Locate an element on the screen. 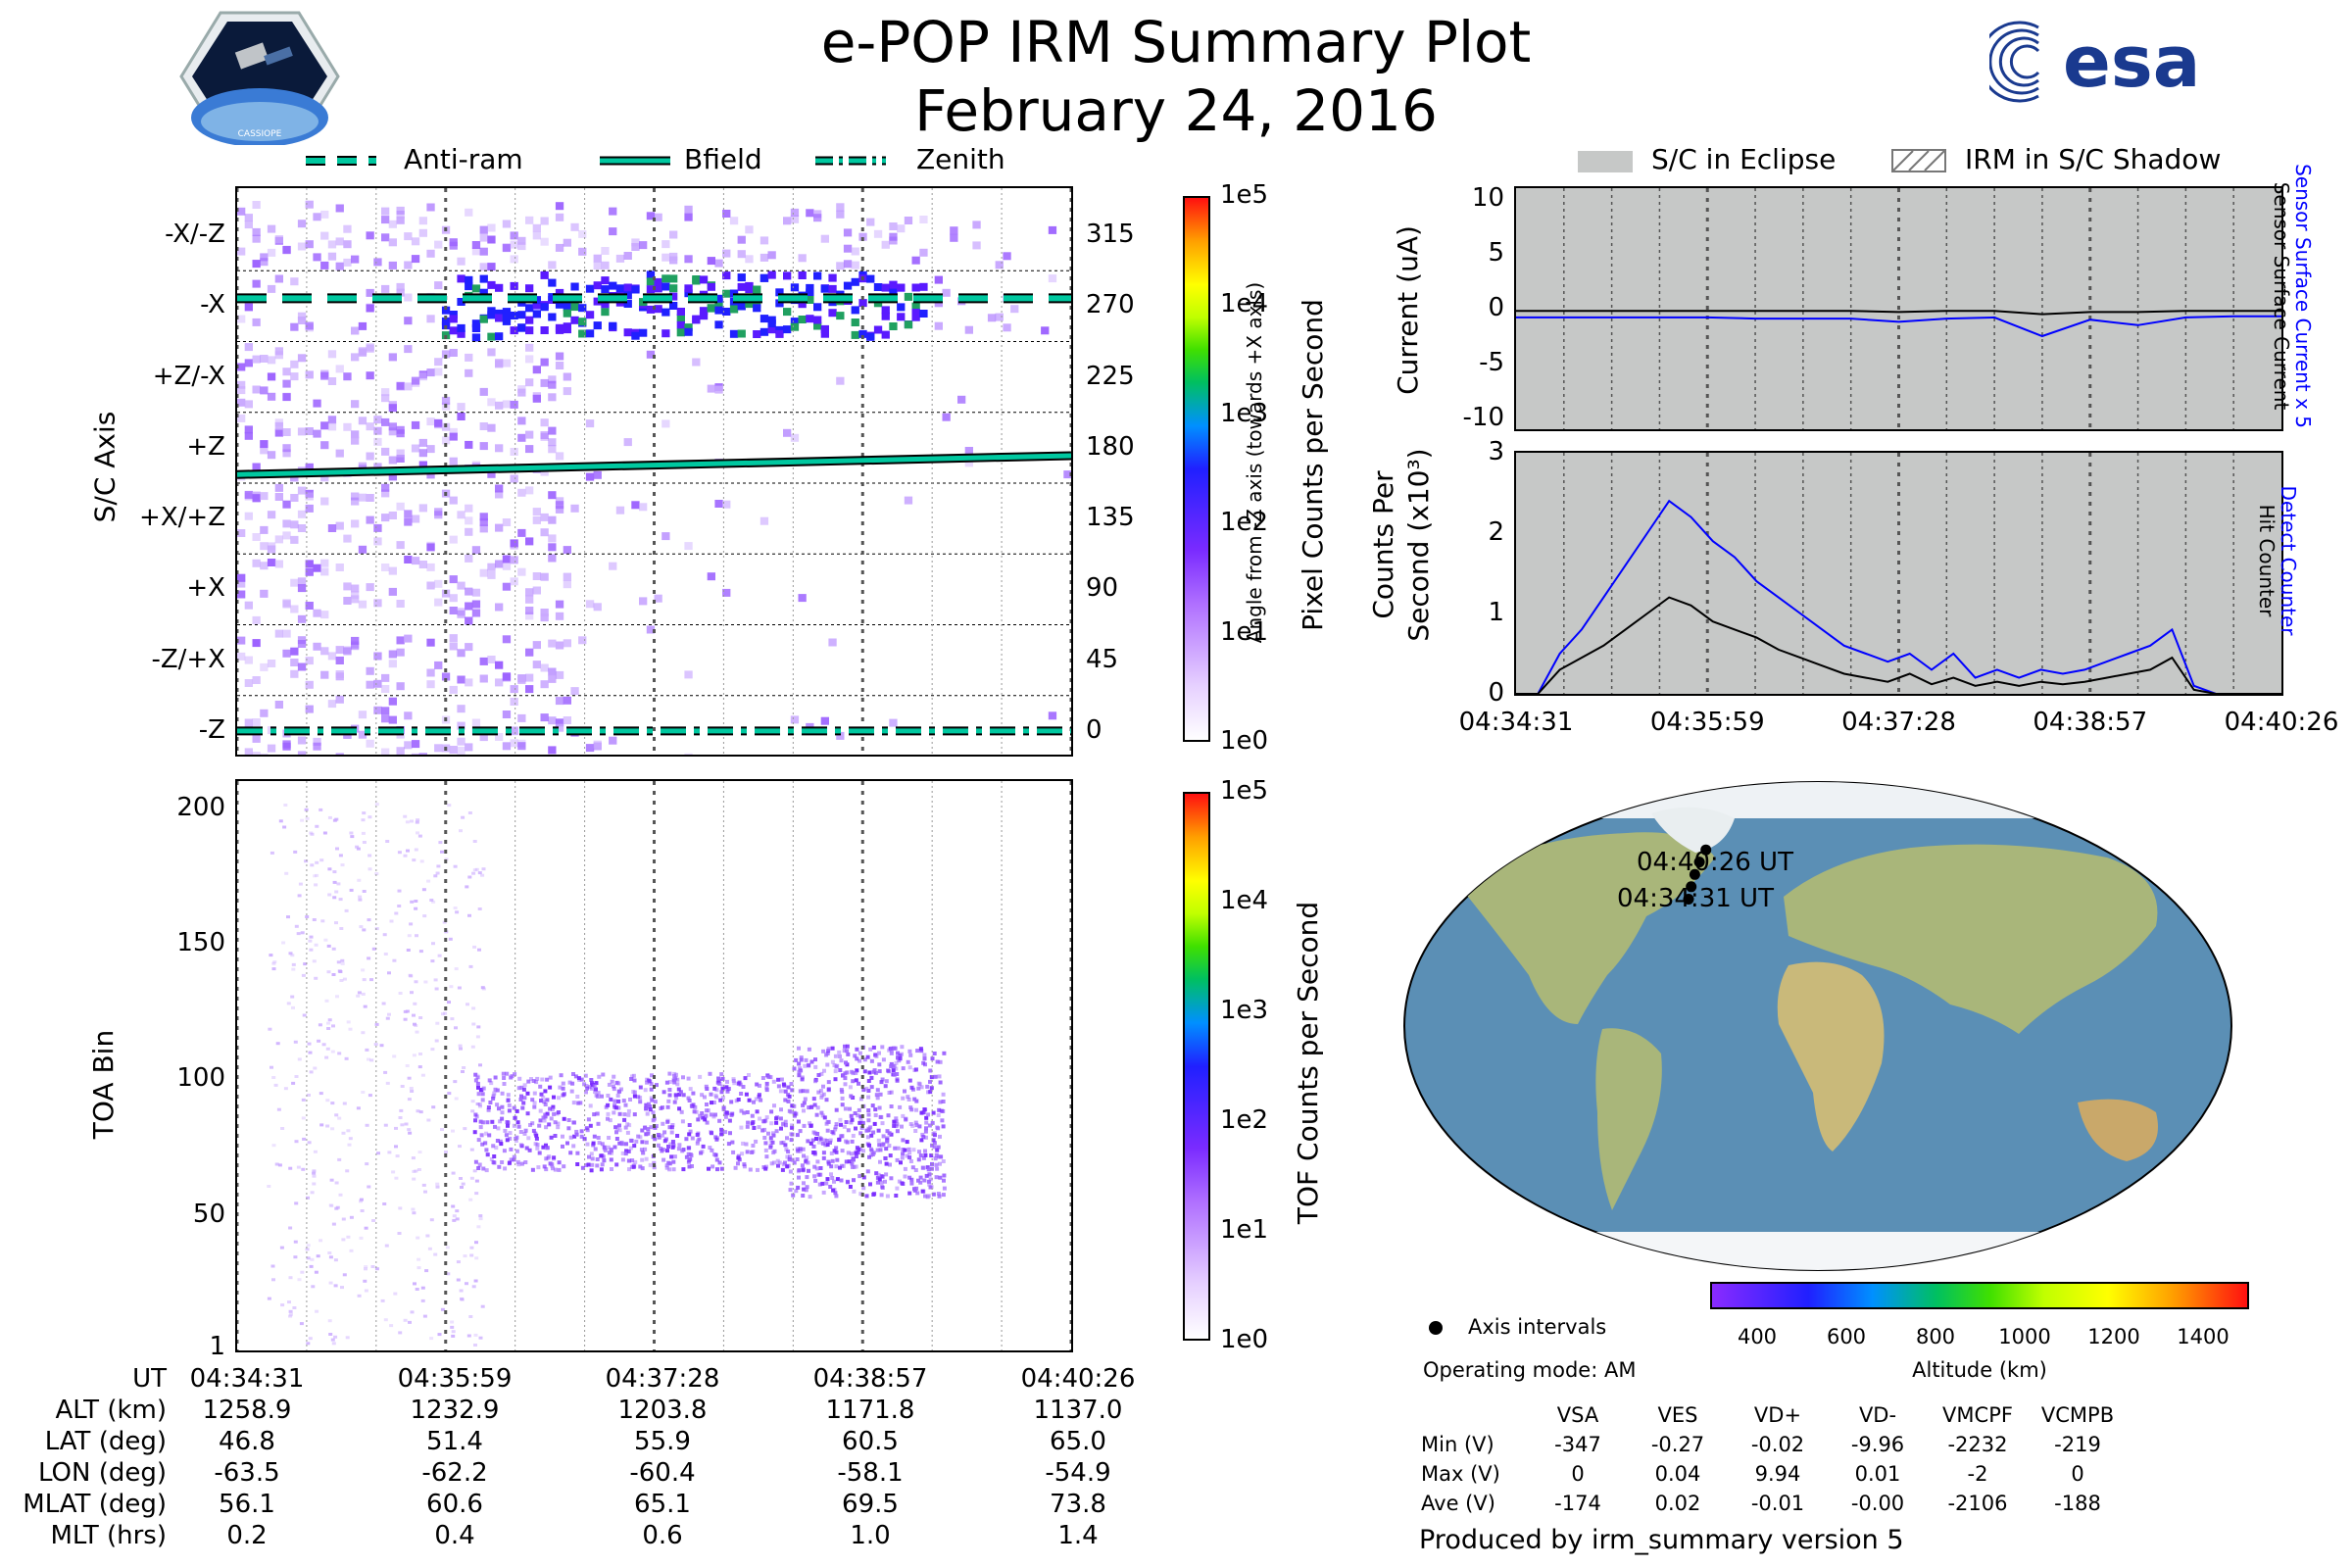 The width and height of the screenshot is (2352, 1568). bfield-line is located at coordinates (654, 465).